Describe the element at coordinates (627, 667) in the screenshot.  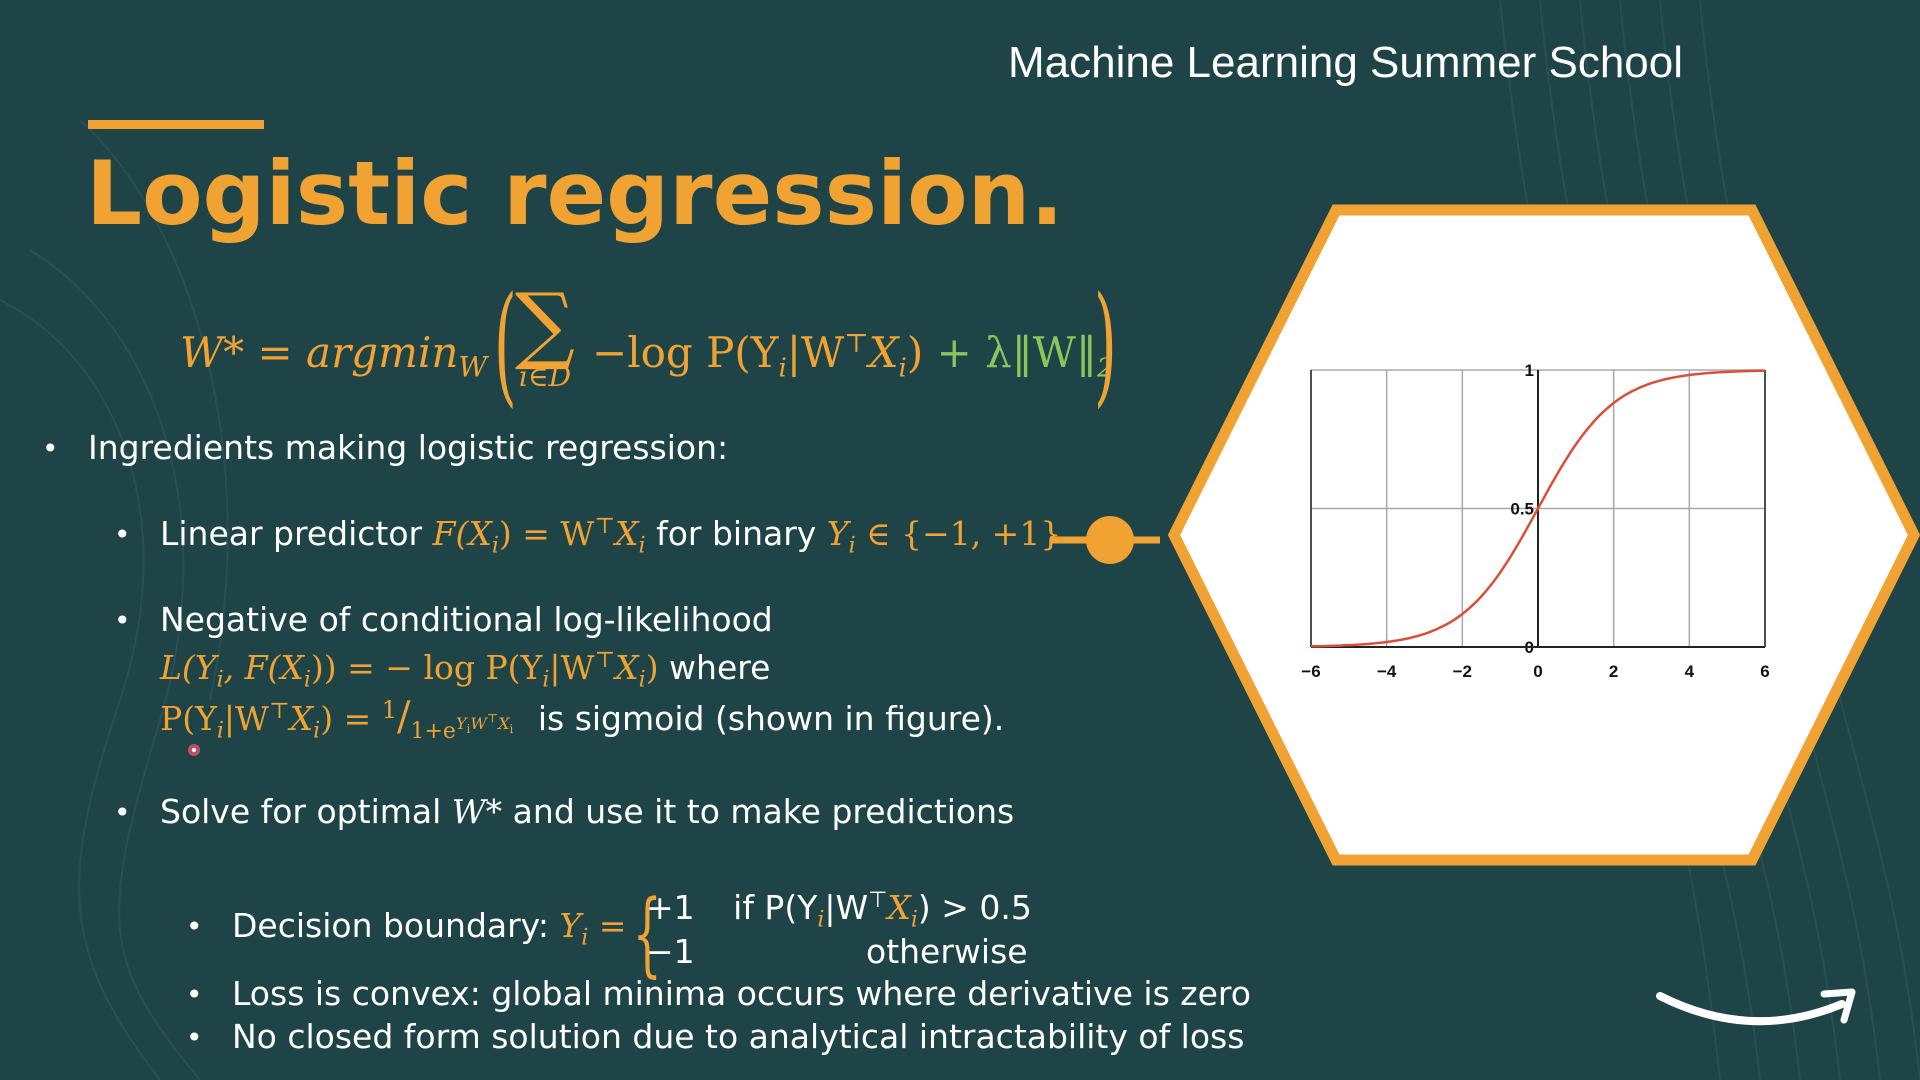
I see `math-x2: X` at that location.